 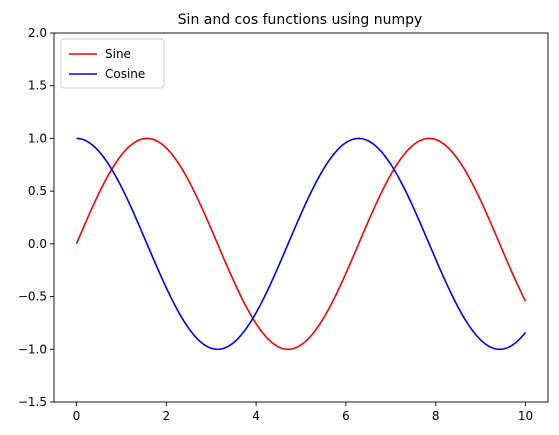 What do you see at coordinates (32, 402) in the screenshot?
I see `y-tick-label: −1.5` at bounding box center [32, 402].